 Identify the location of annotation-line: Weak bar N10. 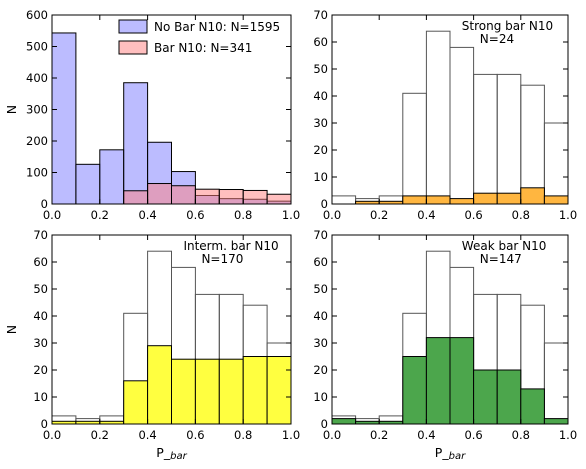
(504, 246).